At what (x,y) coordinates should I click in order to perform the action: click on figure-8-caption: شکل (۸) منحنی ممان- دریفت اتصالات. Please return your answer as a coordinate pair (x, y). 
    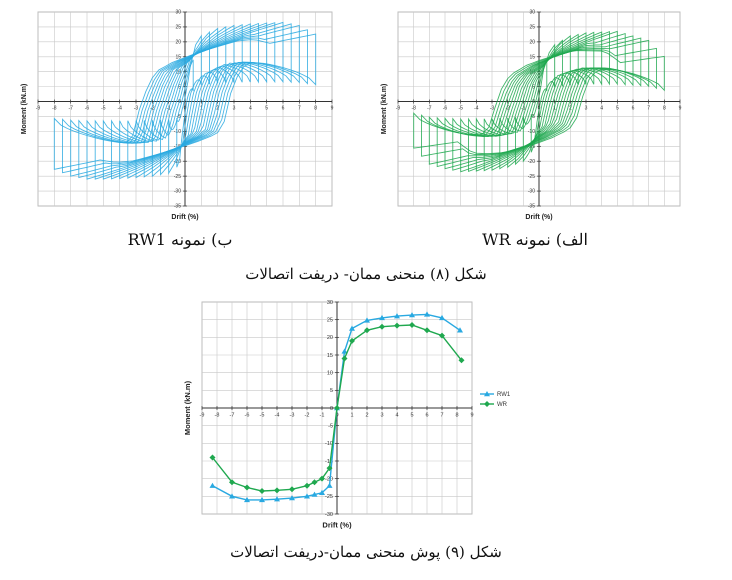
    Looking at the image, I should click on (366, 274).